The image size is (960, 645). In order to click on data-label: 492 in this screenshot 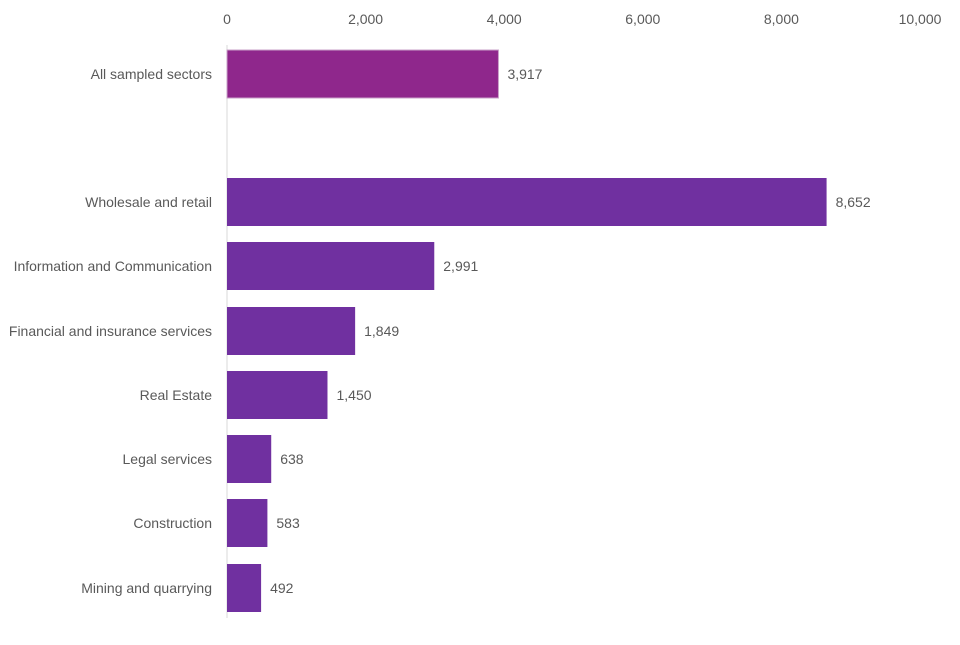, I will do `click(282, 588)`.